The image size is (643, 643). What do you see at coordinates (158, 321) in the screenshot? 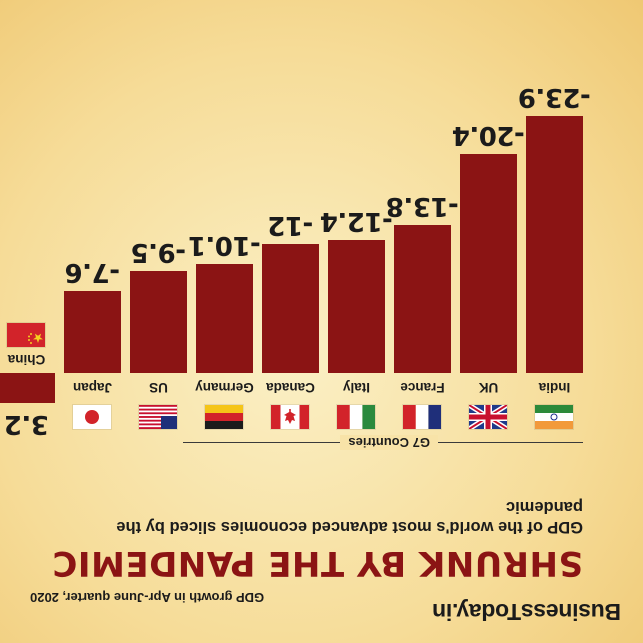
I see `bar-us` at bounding box center [158, 321].